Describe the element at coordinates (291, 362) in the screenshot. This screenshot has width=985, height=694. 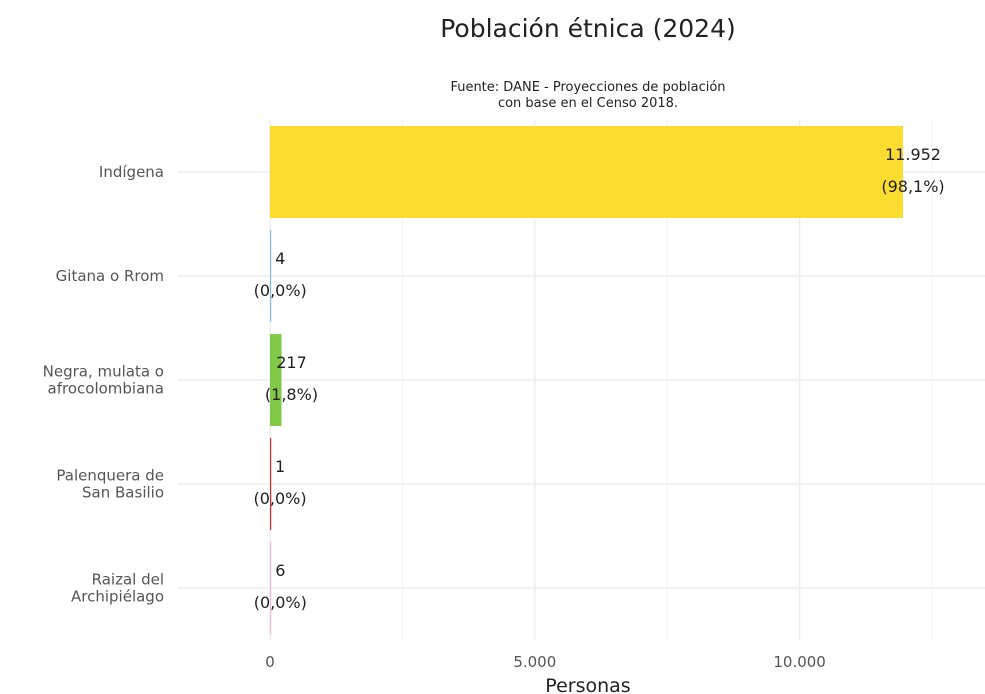
I see `value-label: 217` at that location.